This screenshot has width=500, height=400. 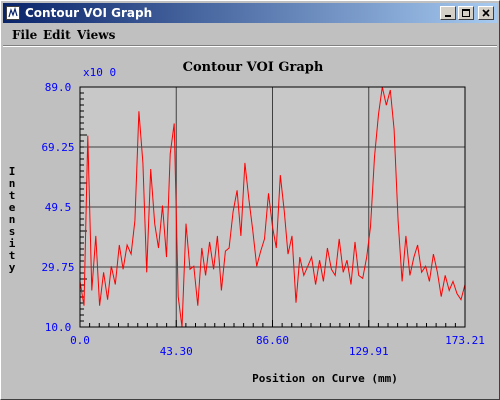 I want to click on window-title: Contour VOI Graph, so click(x=89, y=13).